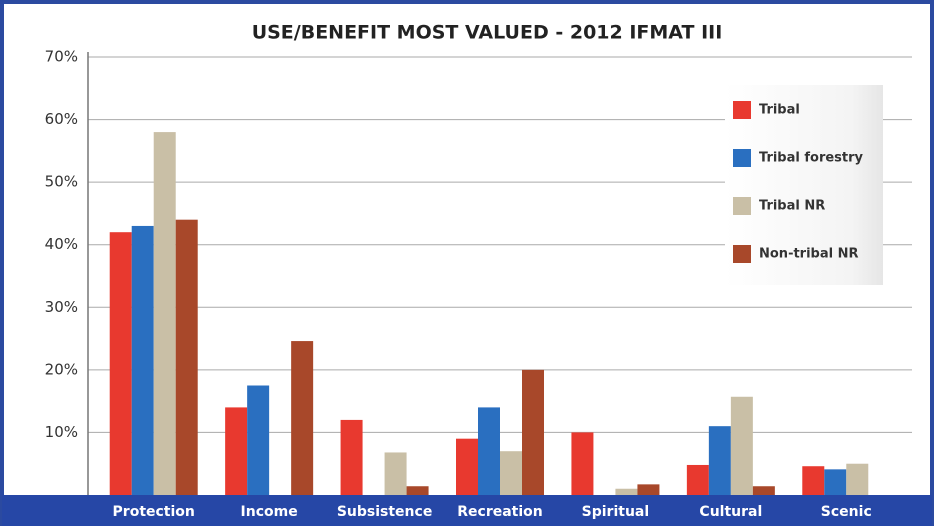 This screenshot has height=530, width=934. What do you see at coordinates (61, 119) in the screenshot?
I see `y-tick-label: 60%` at bounding box center [61, 119].